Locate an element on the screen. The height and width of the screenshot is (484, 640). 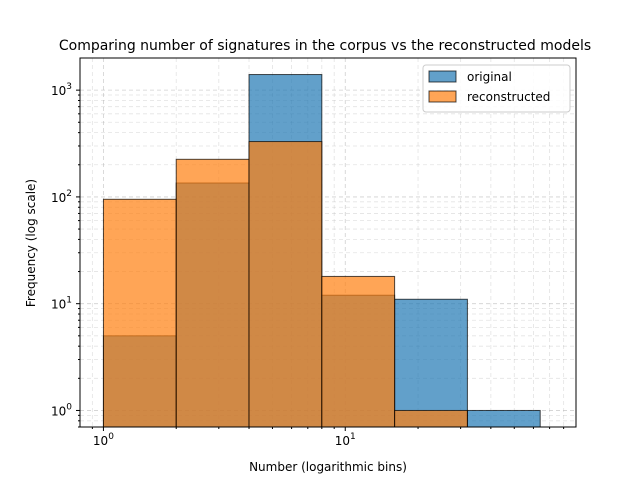
legend-label-original: original is located at coordinates (489, 77).